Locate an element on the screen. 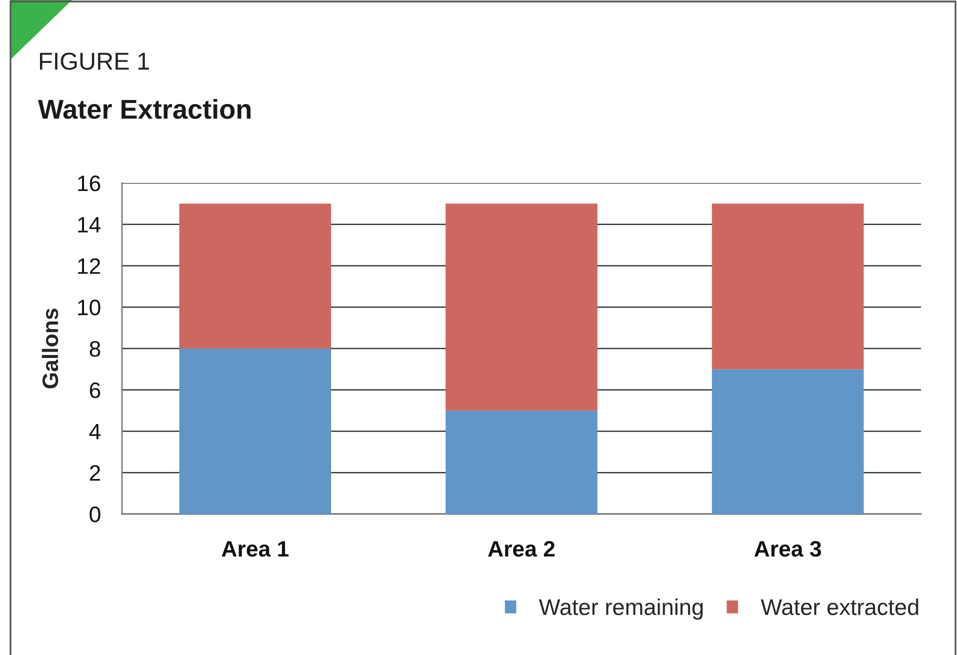 The image size is (957, 655). y-tick-label: 14 is located at coordinates (89, 224).